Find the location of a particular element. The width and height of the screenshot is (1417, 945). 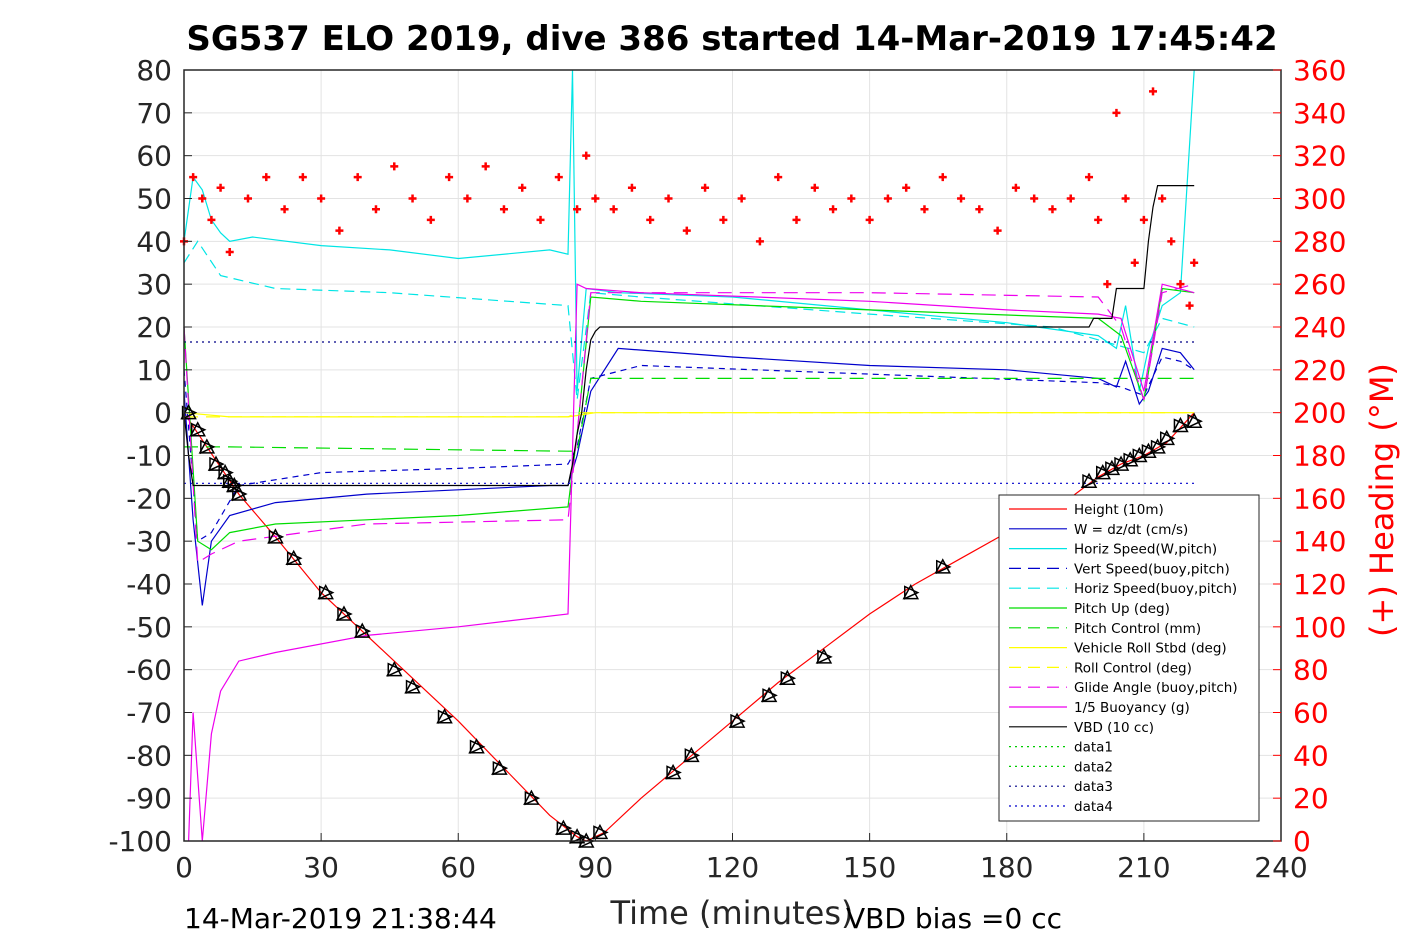

legend-label: Horiz Speed(buoy,pitch) is located at coordinates (1155, 589).